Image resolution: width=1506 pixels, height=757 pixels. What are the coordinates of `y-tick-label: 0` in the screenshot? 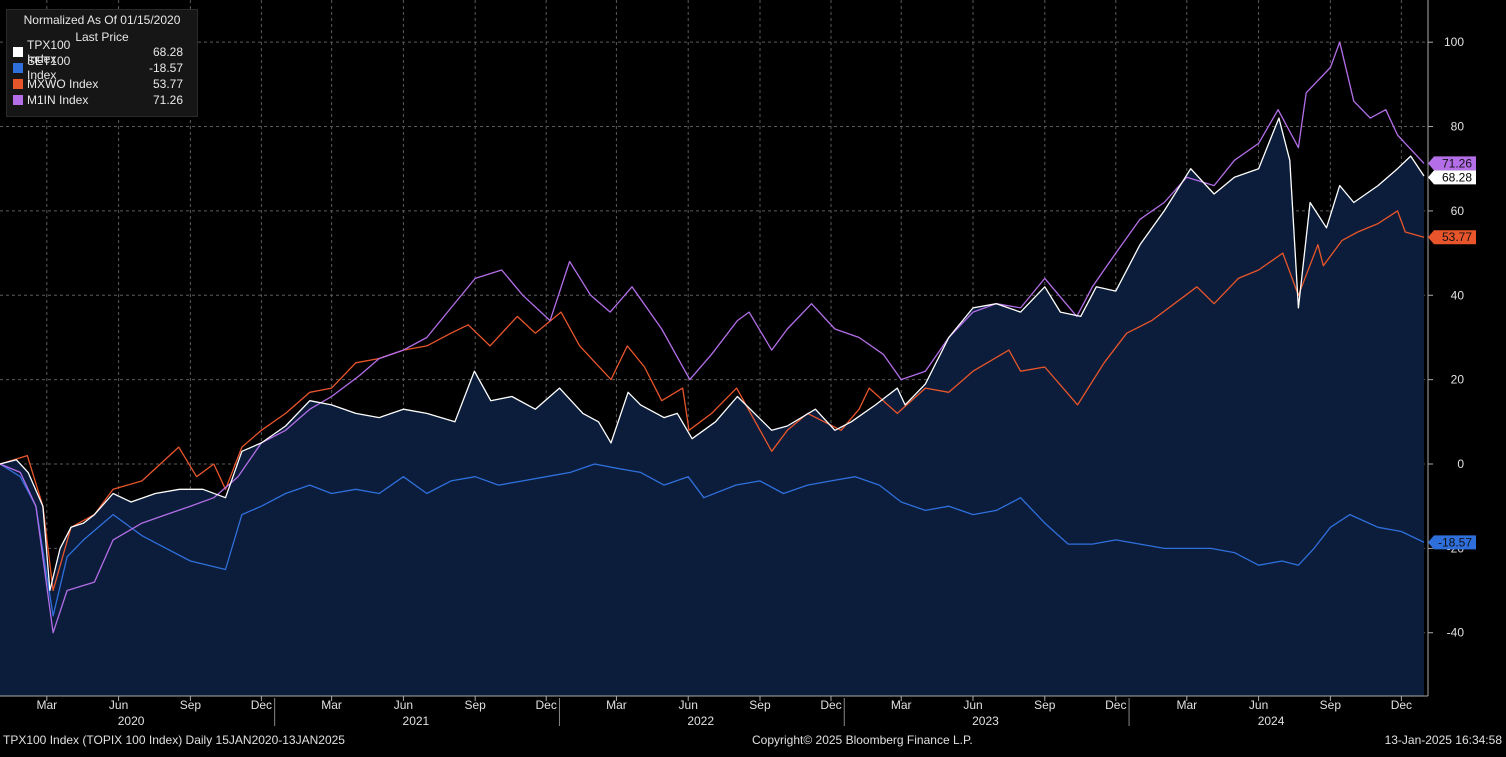 It's located at (1460, 464).